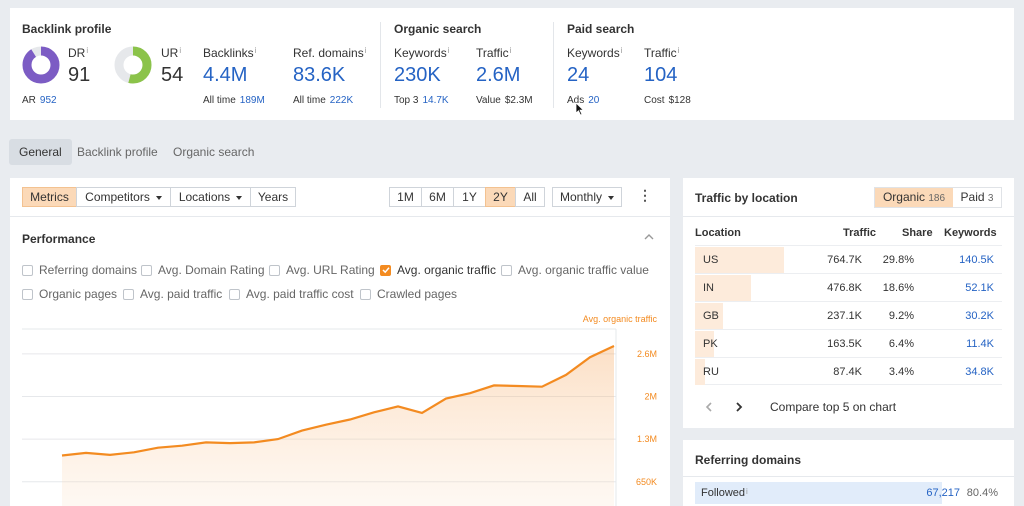 The image size is (1024, 506). What do you see at coordinates (739, 407) in the screenshot?
I see `chevron-right-icon` at bounding box center [739, 407].